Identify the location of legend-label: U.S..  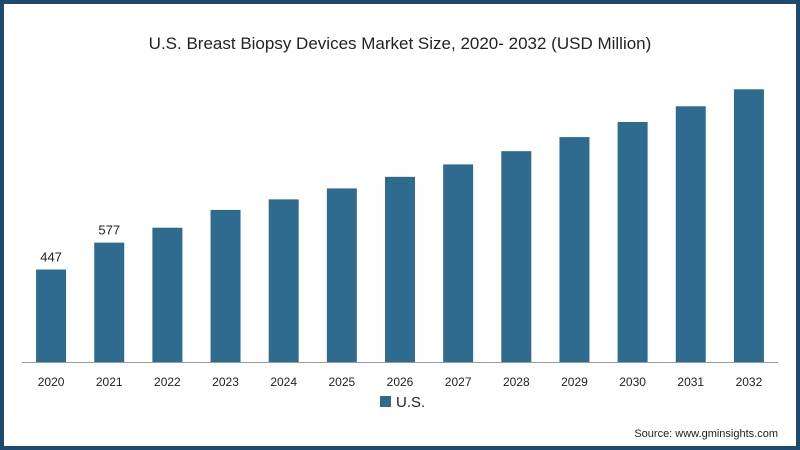
(410, 402).